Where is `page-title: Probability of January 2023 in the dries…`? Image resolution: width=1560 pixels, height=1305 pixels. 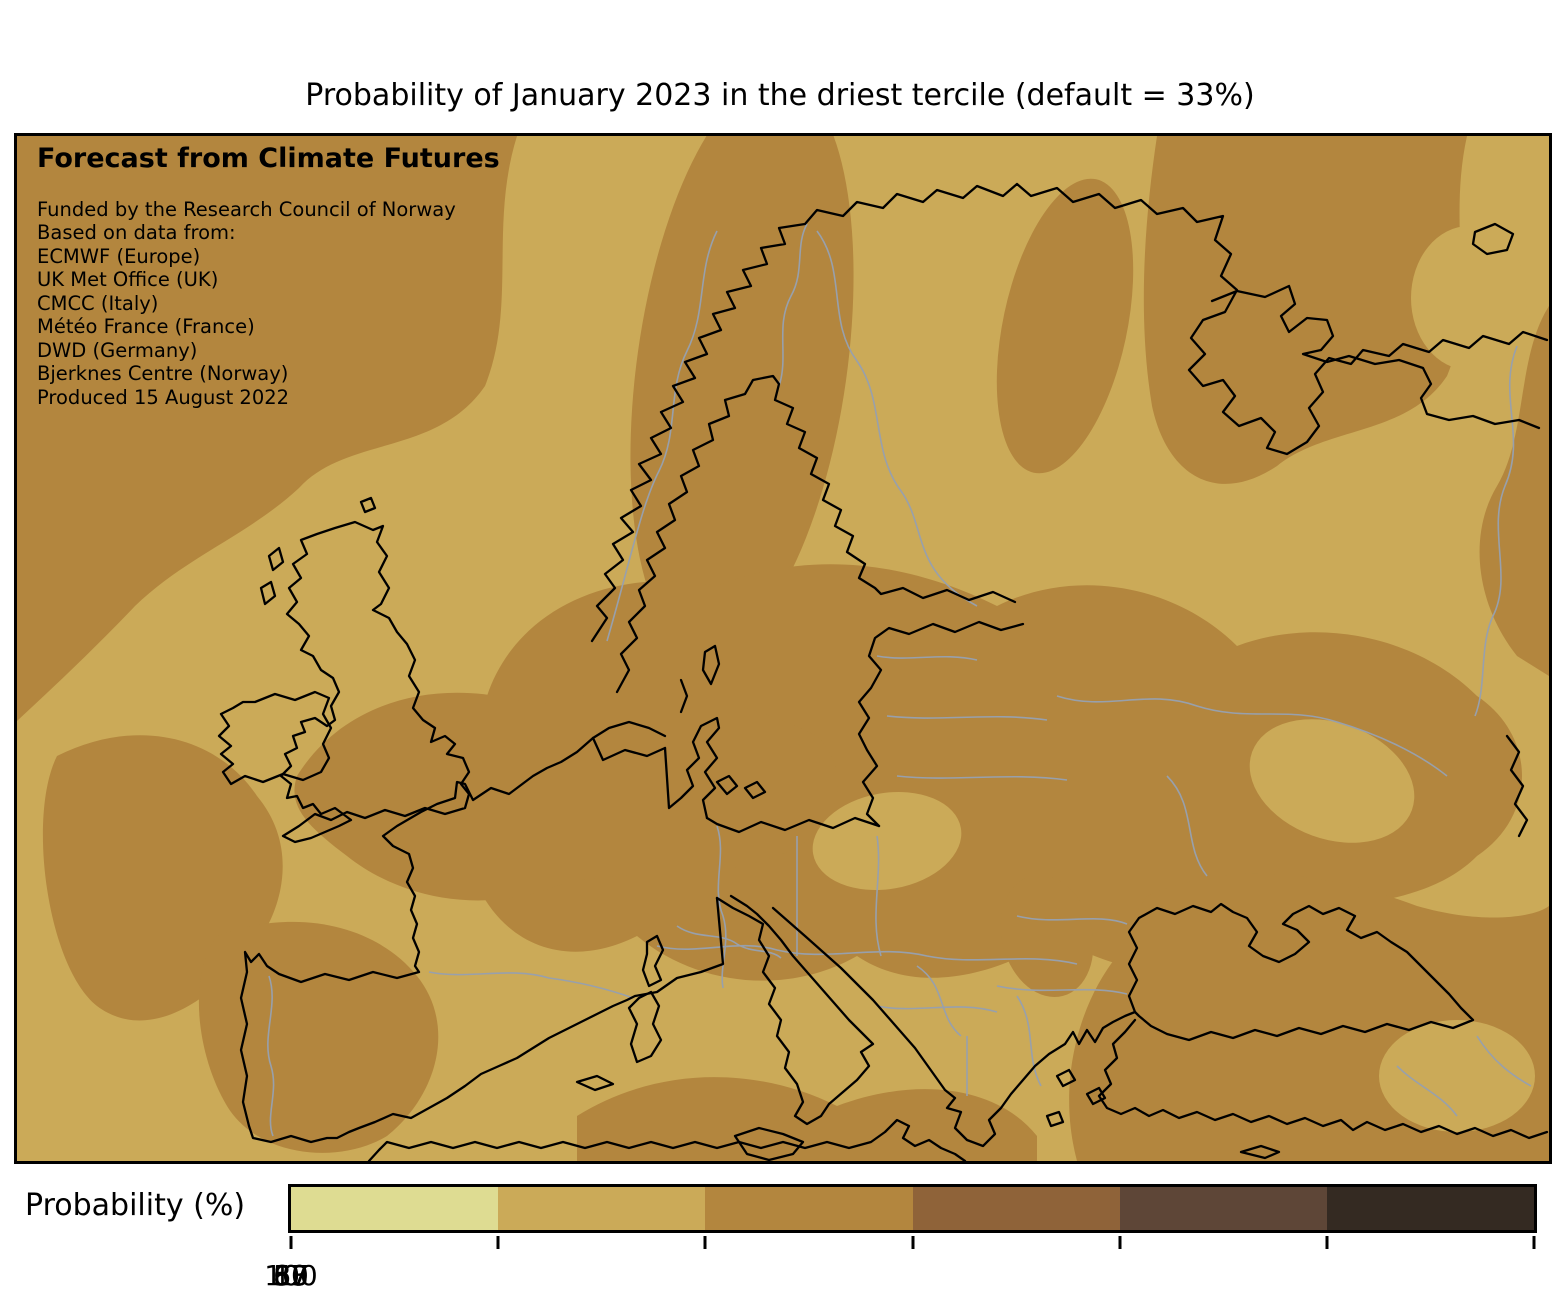
page-title: Probability of January 2023 in the dries… is located at coordinates (780, 95).